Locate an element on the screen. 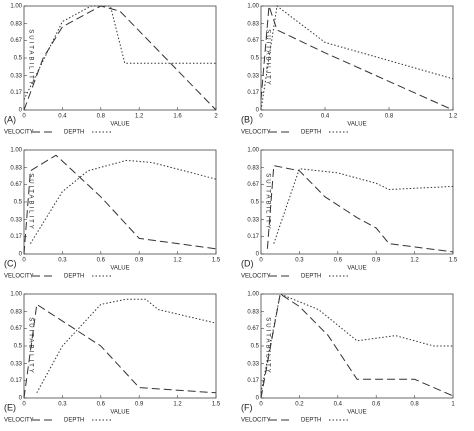 Image resolution: width=474 pixels, height=431 pixels. x-tick-label: 0.8 is located at coordinates (389, 117).